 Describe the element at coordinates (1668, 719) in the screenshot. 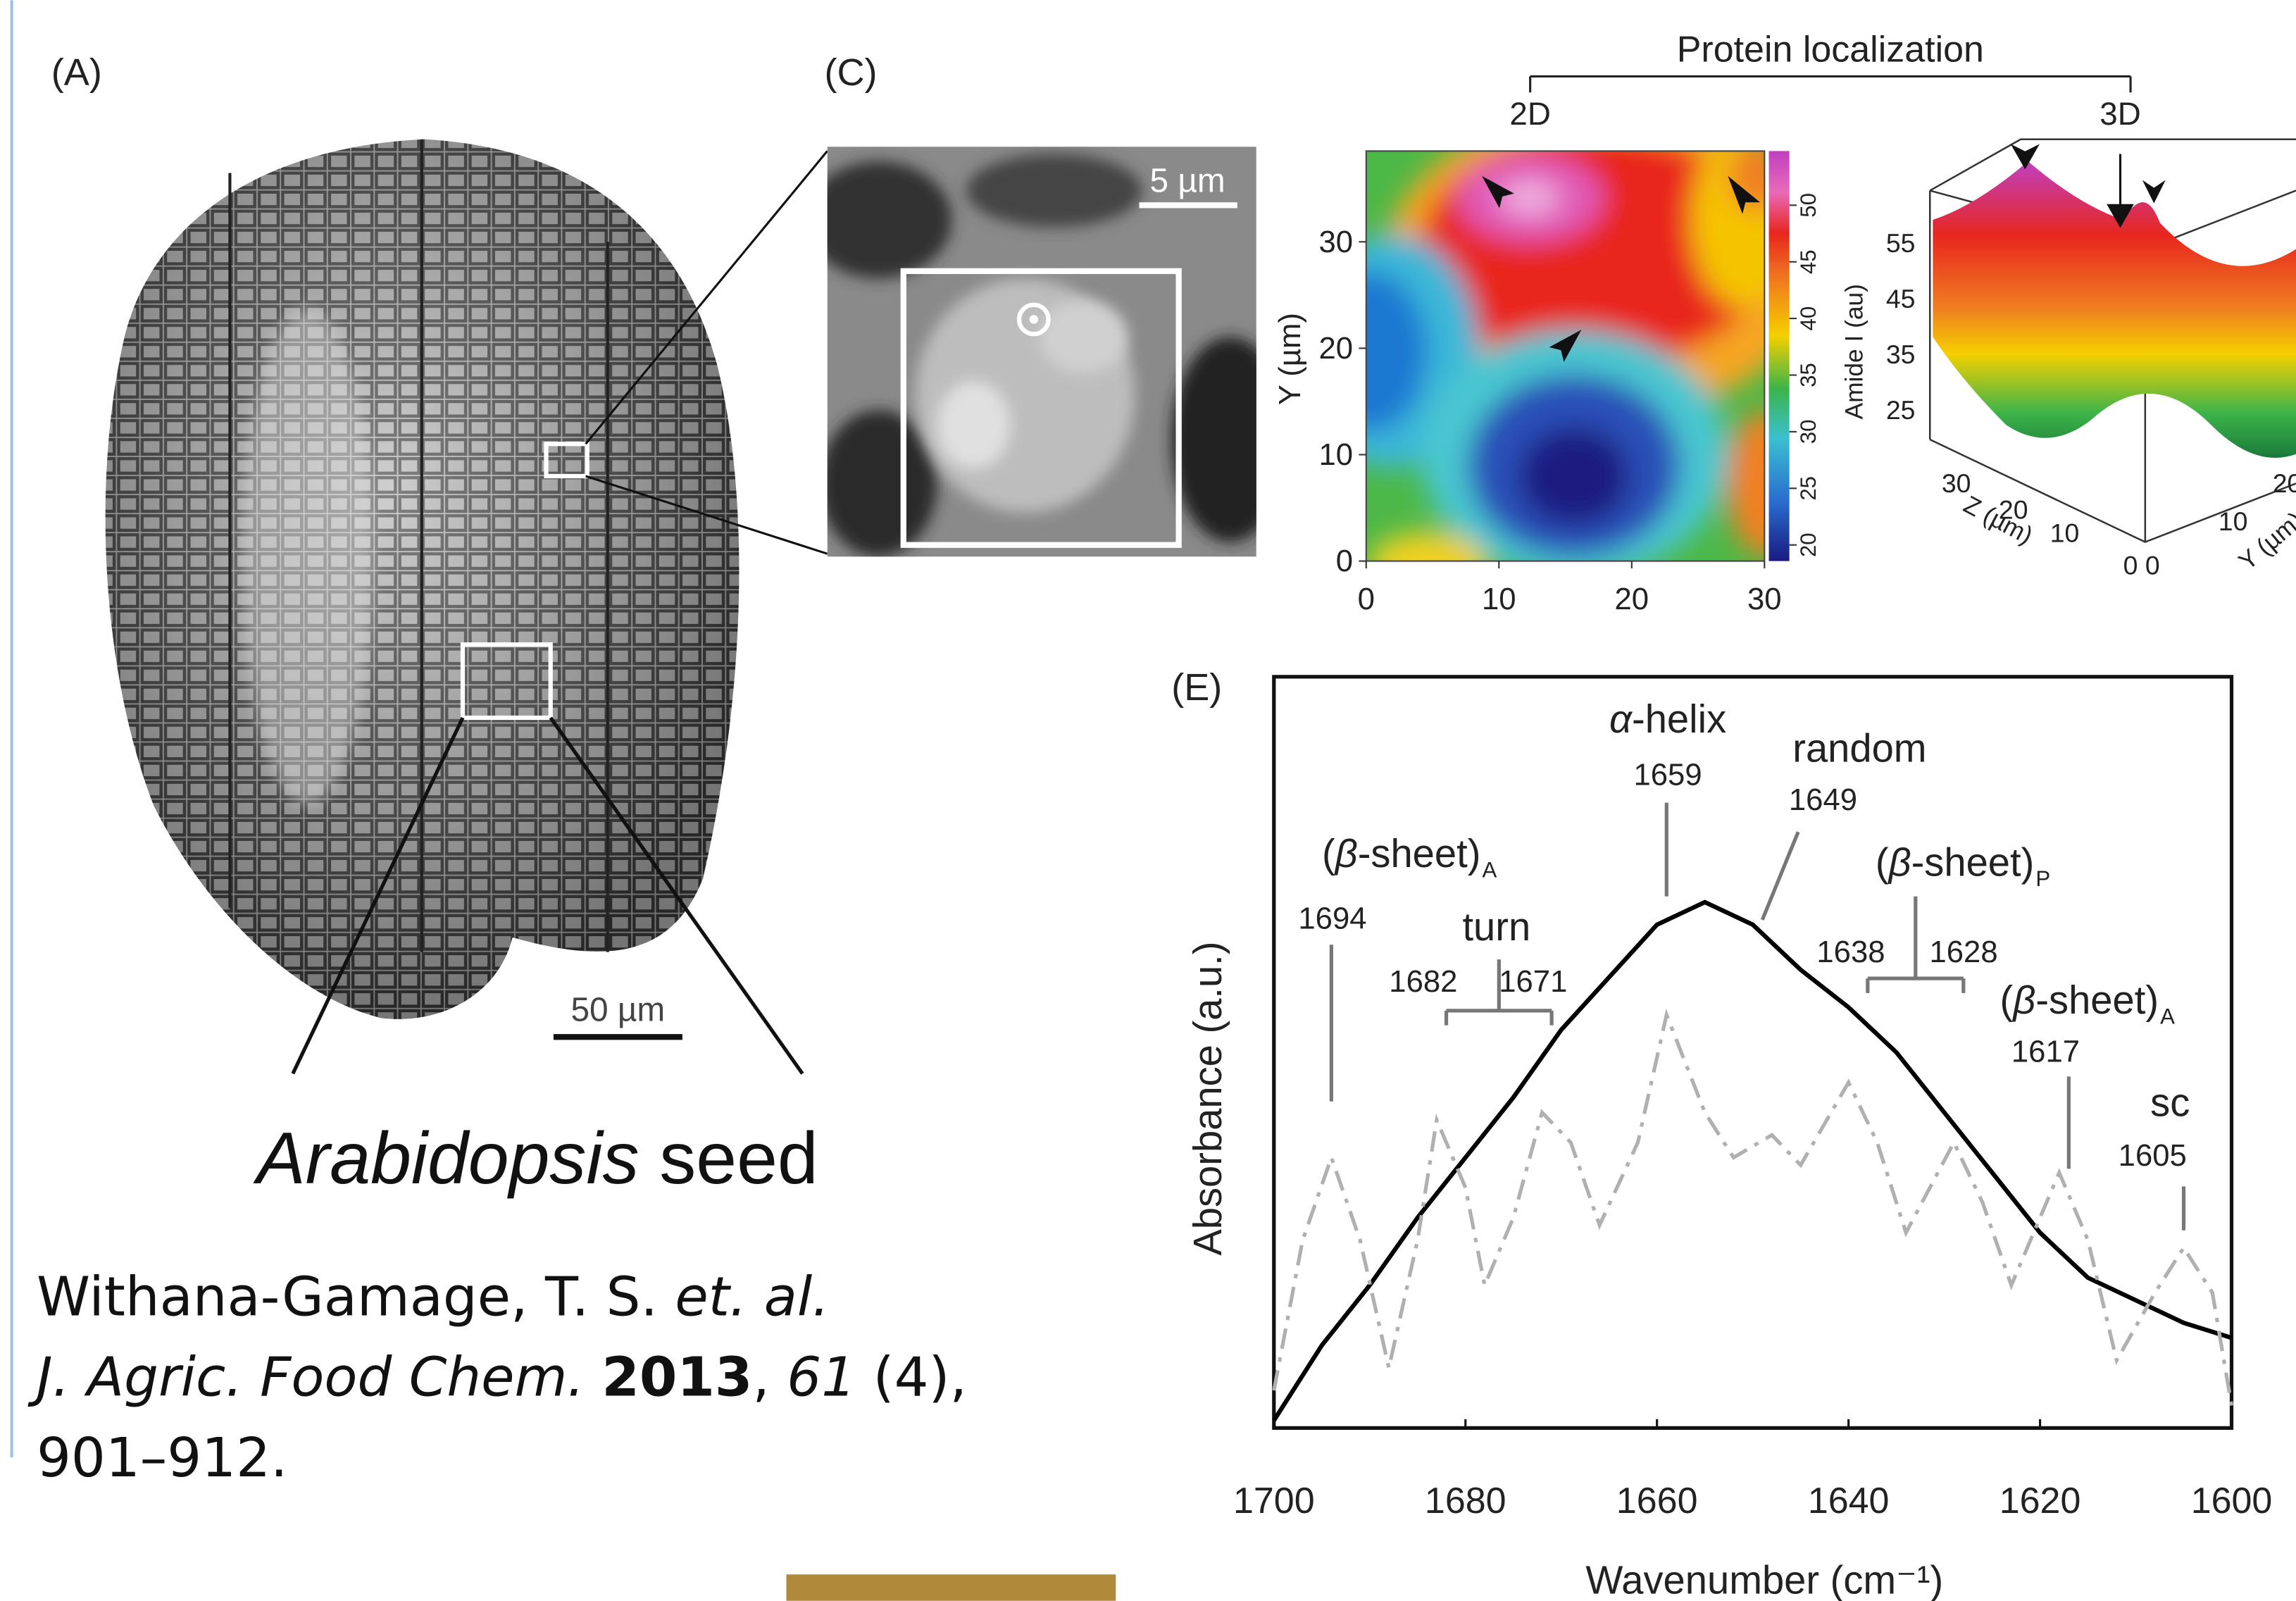

I see `annotation-name: α-helix` at that location.